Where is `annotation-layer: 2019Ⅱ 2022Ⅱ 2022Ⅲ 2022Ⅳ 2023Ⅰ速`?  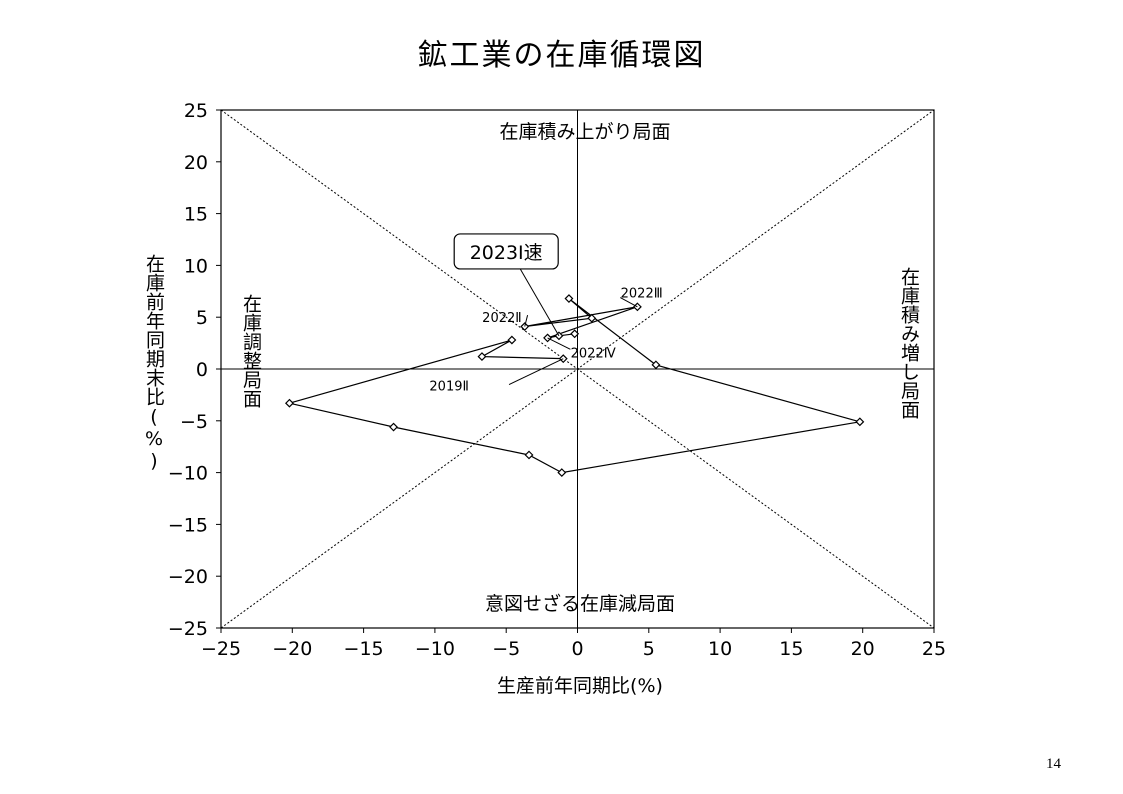
annotation-layer: 2019Ⅱ 2022Ⅱ 2022Ⅲ 2022Ⅳ 2023Ⅰ速 is located at coordinates (546, 314).